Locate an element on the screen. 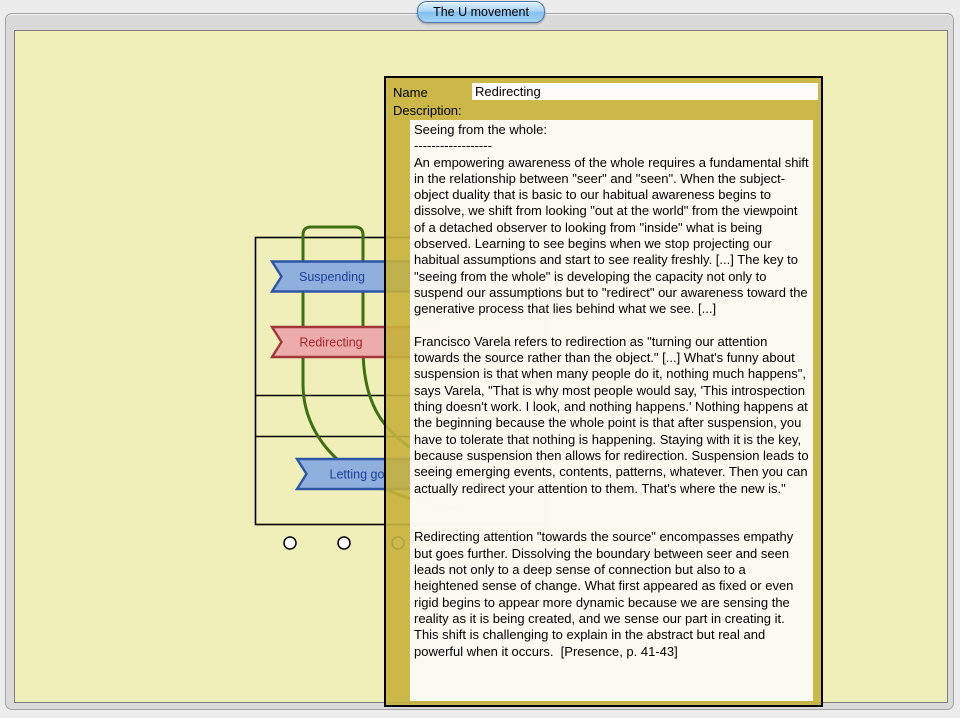  name-label: Name is located at coordinates (410, 92).